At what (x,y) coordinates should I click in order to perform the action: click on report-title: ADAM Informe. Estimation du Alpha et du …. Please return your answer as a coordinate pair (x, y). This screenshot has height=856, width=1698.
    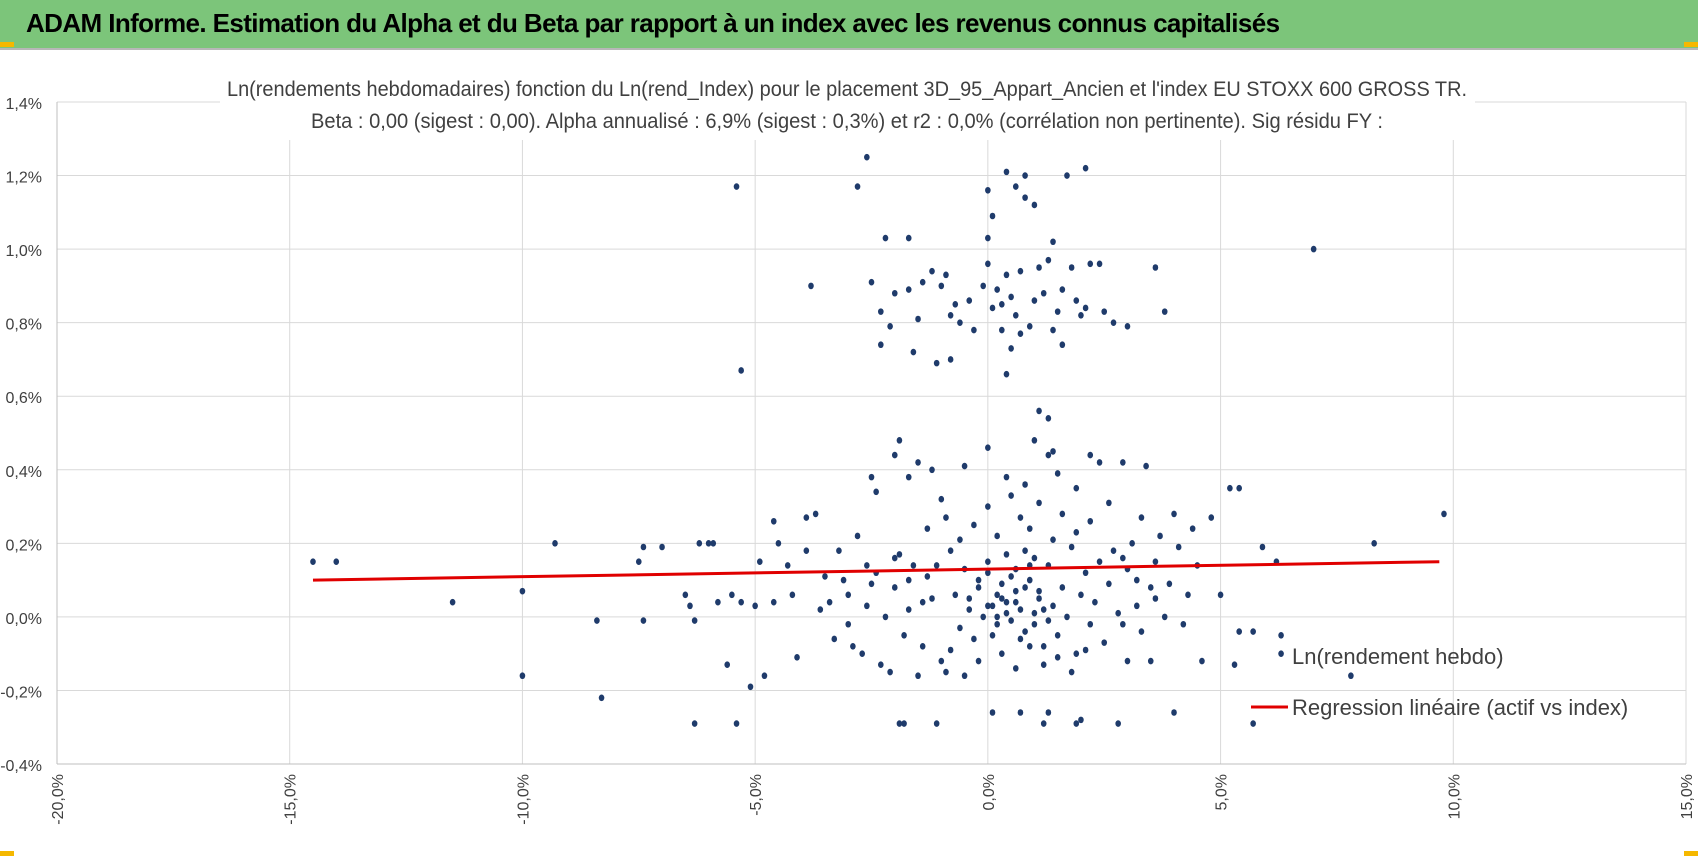
    Looking at the image, I should click on (653, 23).